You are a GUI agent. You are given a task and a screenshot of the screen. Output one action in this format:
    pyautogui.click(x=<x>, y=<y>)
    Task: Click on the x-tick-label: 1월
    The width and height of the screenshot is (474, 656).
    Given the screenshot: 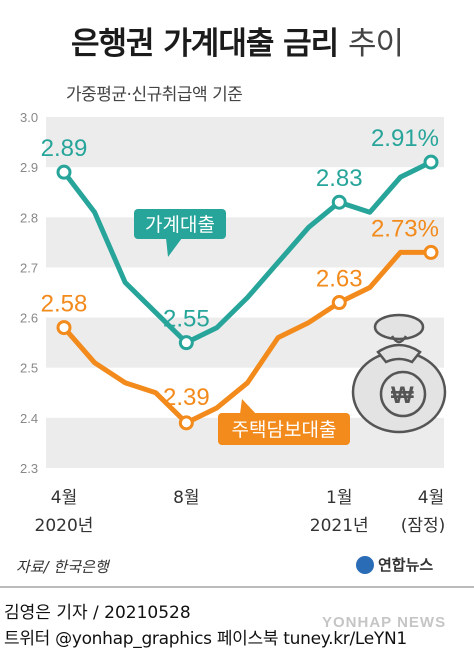 What is the action you would take?
    pyautogui.click(x=339, y=498)
    